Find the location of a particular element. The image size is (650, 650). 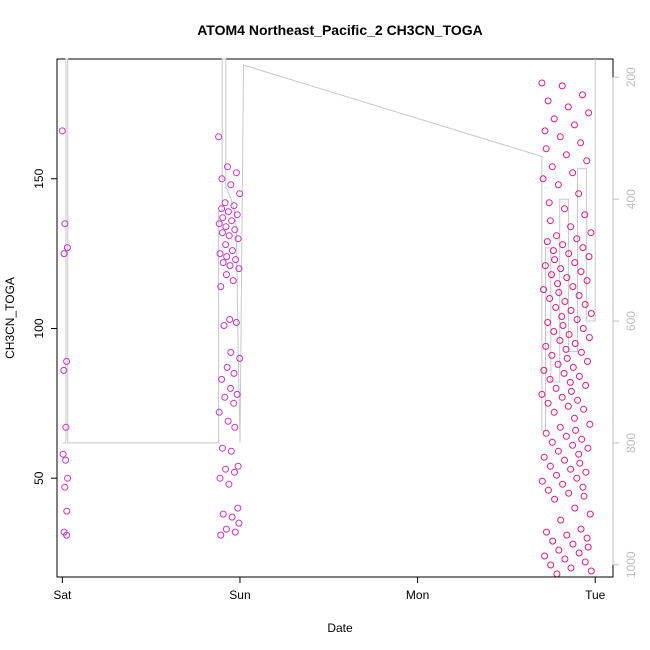

y-tick-label: 150 is located at coordinates (39, 178).